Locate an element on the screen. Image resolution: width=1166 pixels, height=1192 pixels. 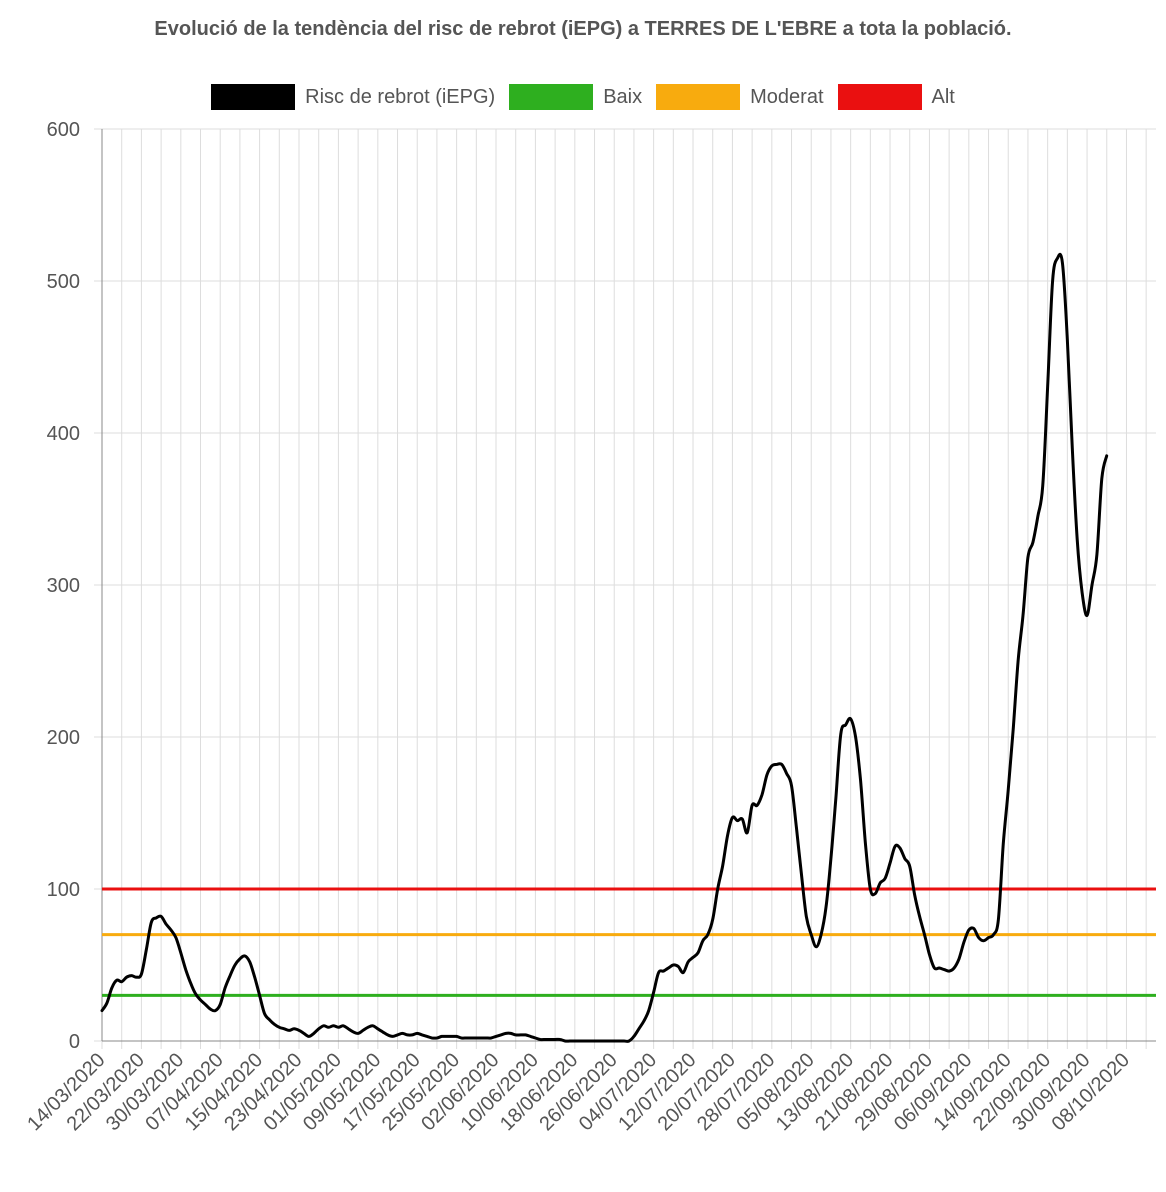
legend-swatch-moderat is located at coordinates (698, 97).